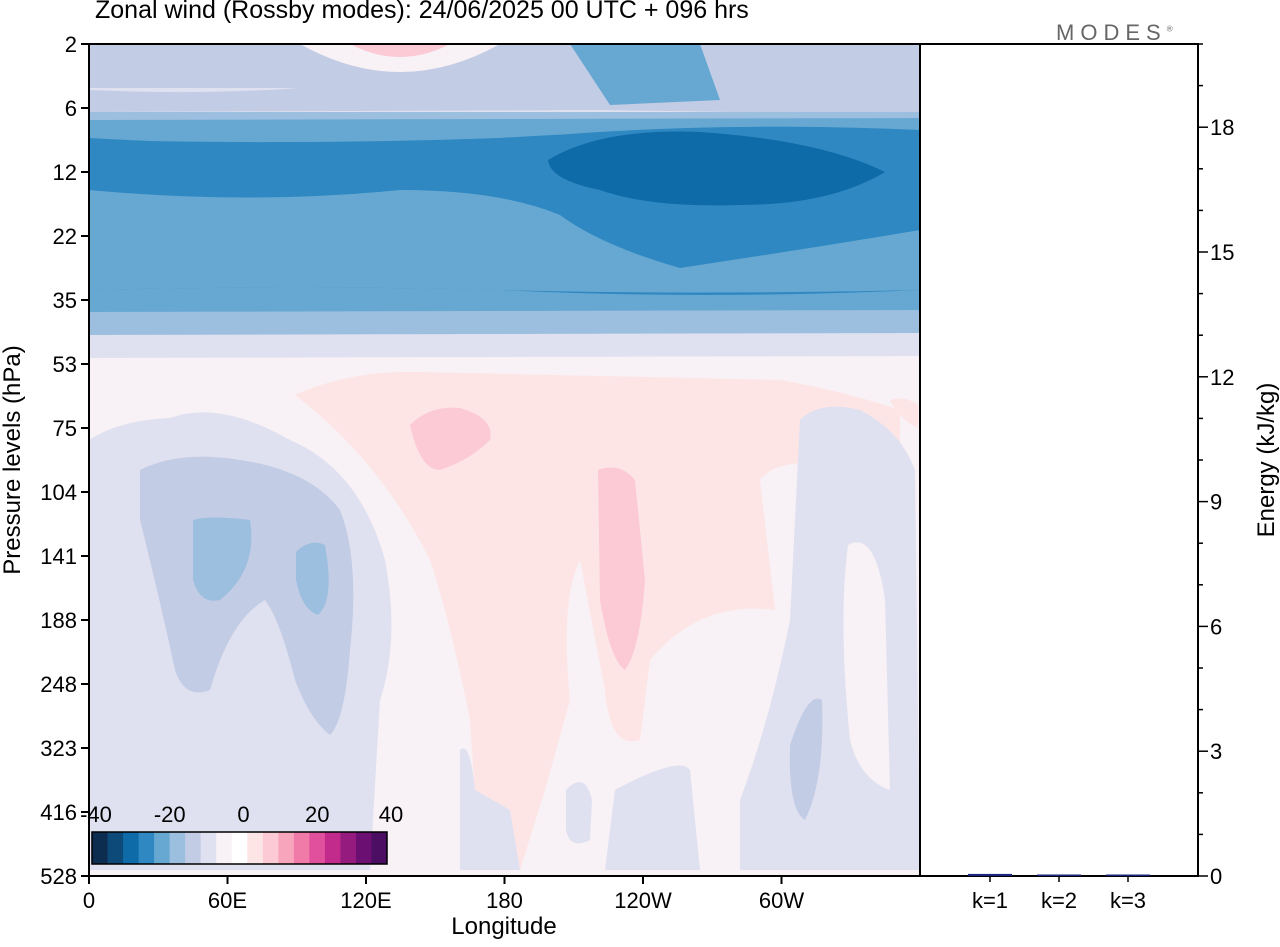  Describe the element at coordinates (65, 428) in the screenshot. I see `y-tick-label: 75` at that location.